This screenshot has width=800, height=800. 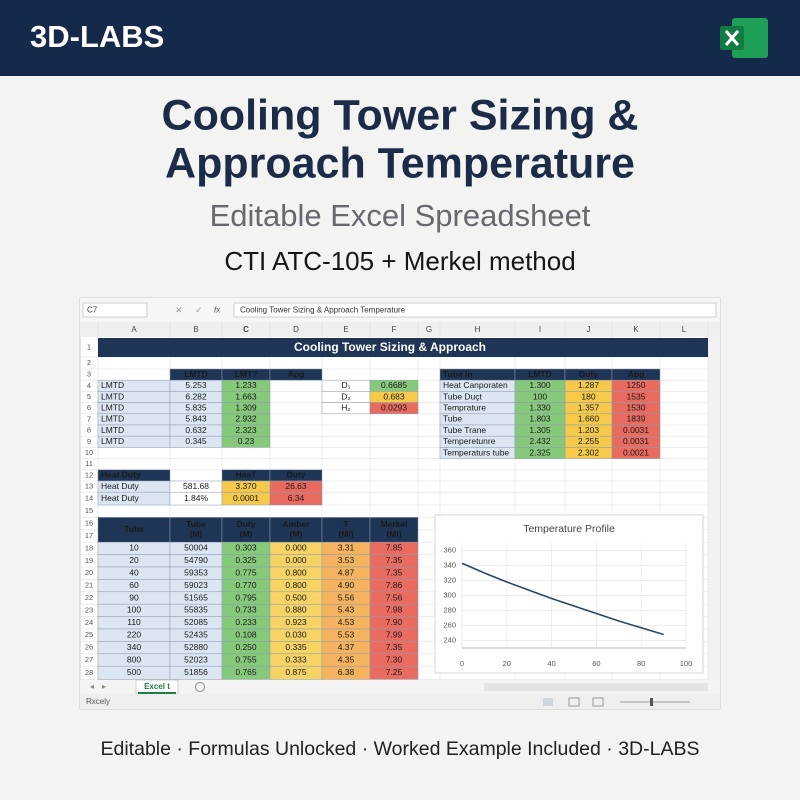 I want to click on cell-text: 4.37, so click(x=346, y=647).